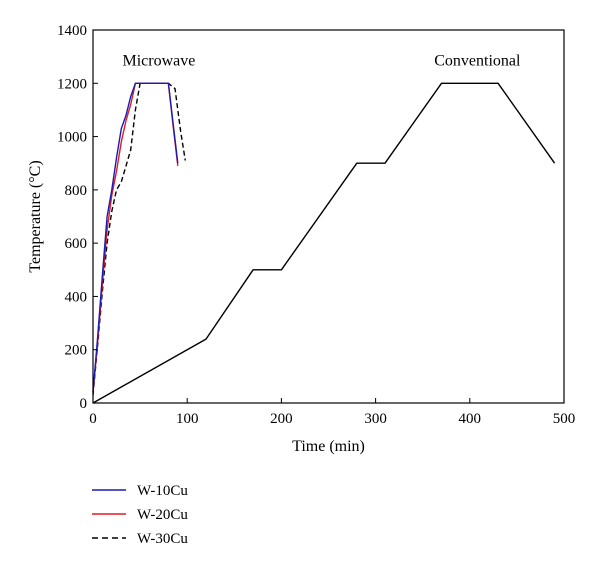 The width and height of the screenshot is (600, 569). I want to click on legend: W-10Cu W-20Cu W-30Cu, so click(140, 515).